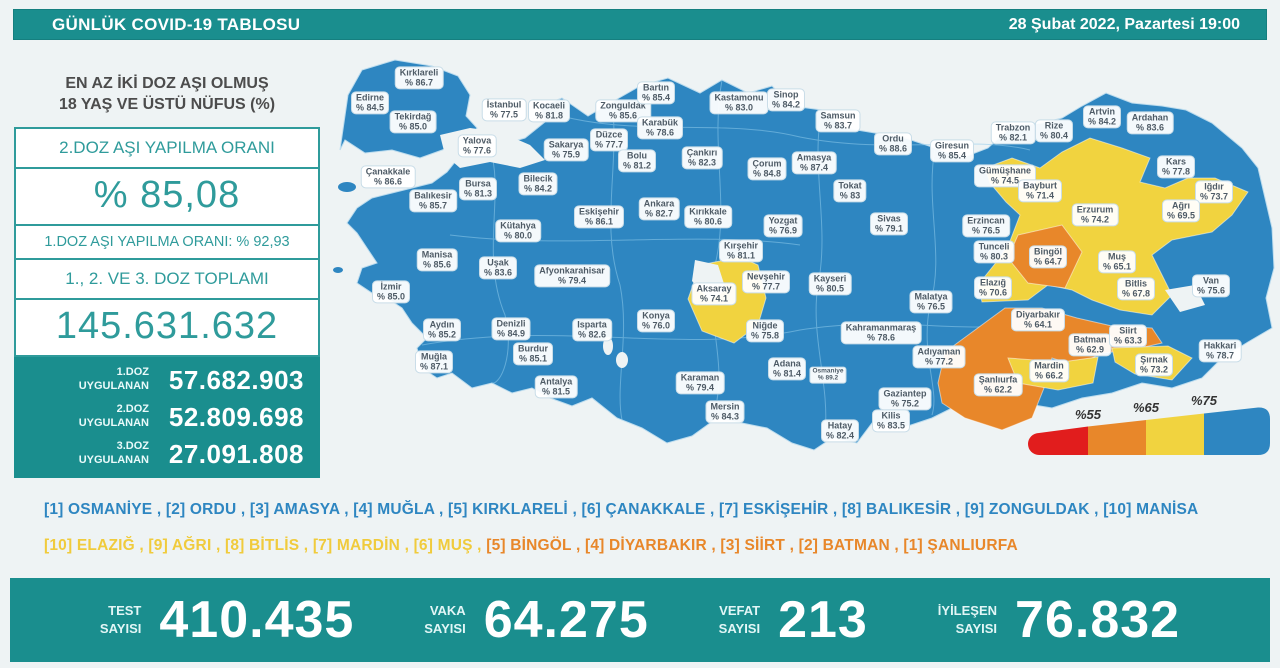  Describe the element at coordinates (498, 268) in the screenshot. I see `province-label: Uşak% 83.6` at that location.